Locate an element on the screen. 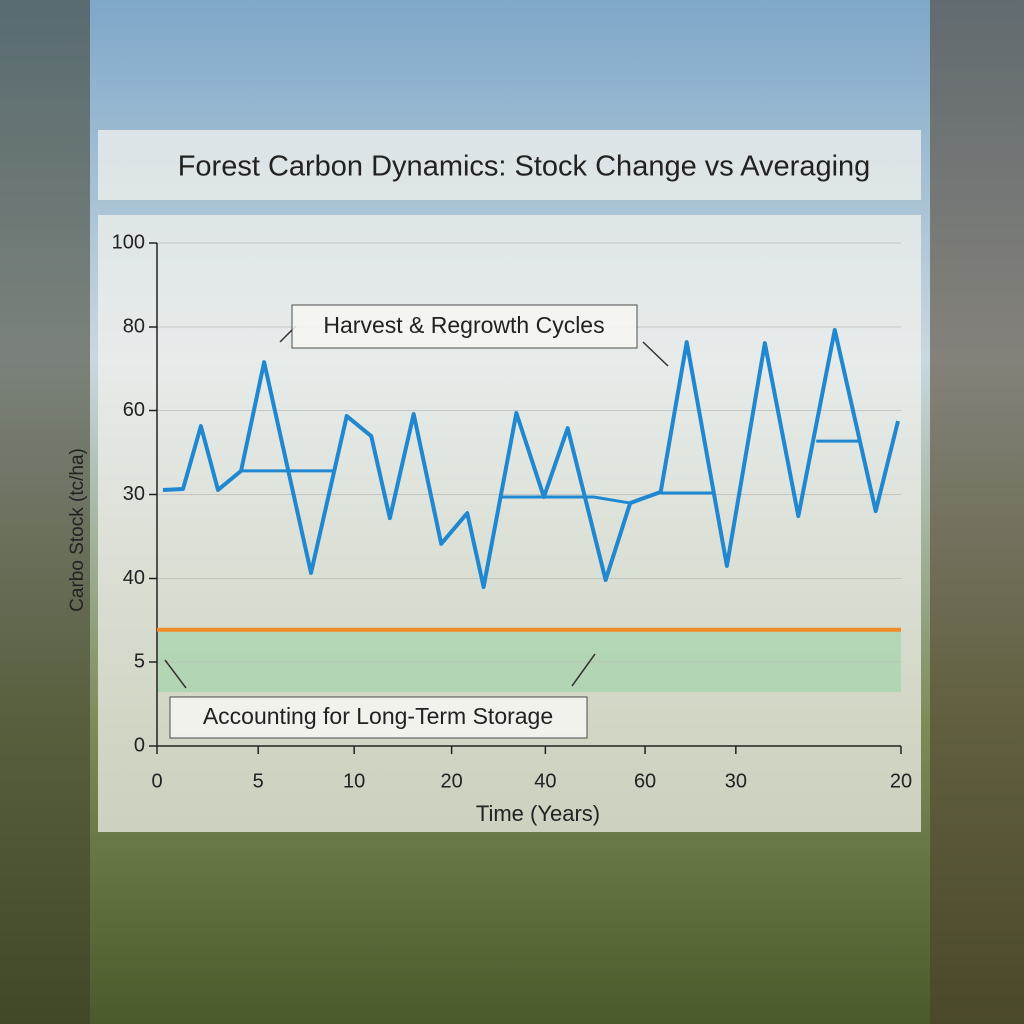 This screenshot has height=1024, width=1024. y-tick-label: 80 is located at coordinates (134, 326).